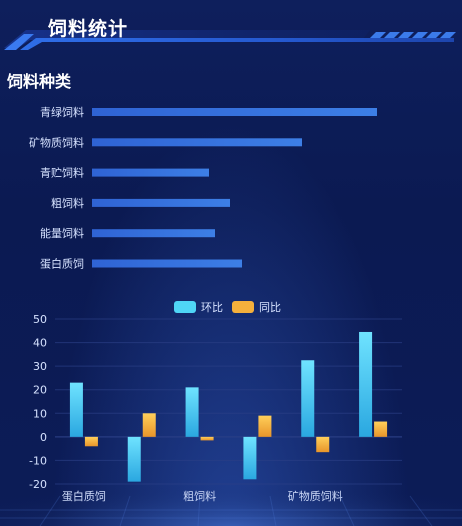 The height and width of the screenshot is (526, 462). What do you see at coordinates (38, 460) in the screenshot?
I see `y-tick-label: -10` at bounding box center [38, 460].